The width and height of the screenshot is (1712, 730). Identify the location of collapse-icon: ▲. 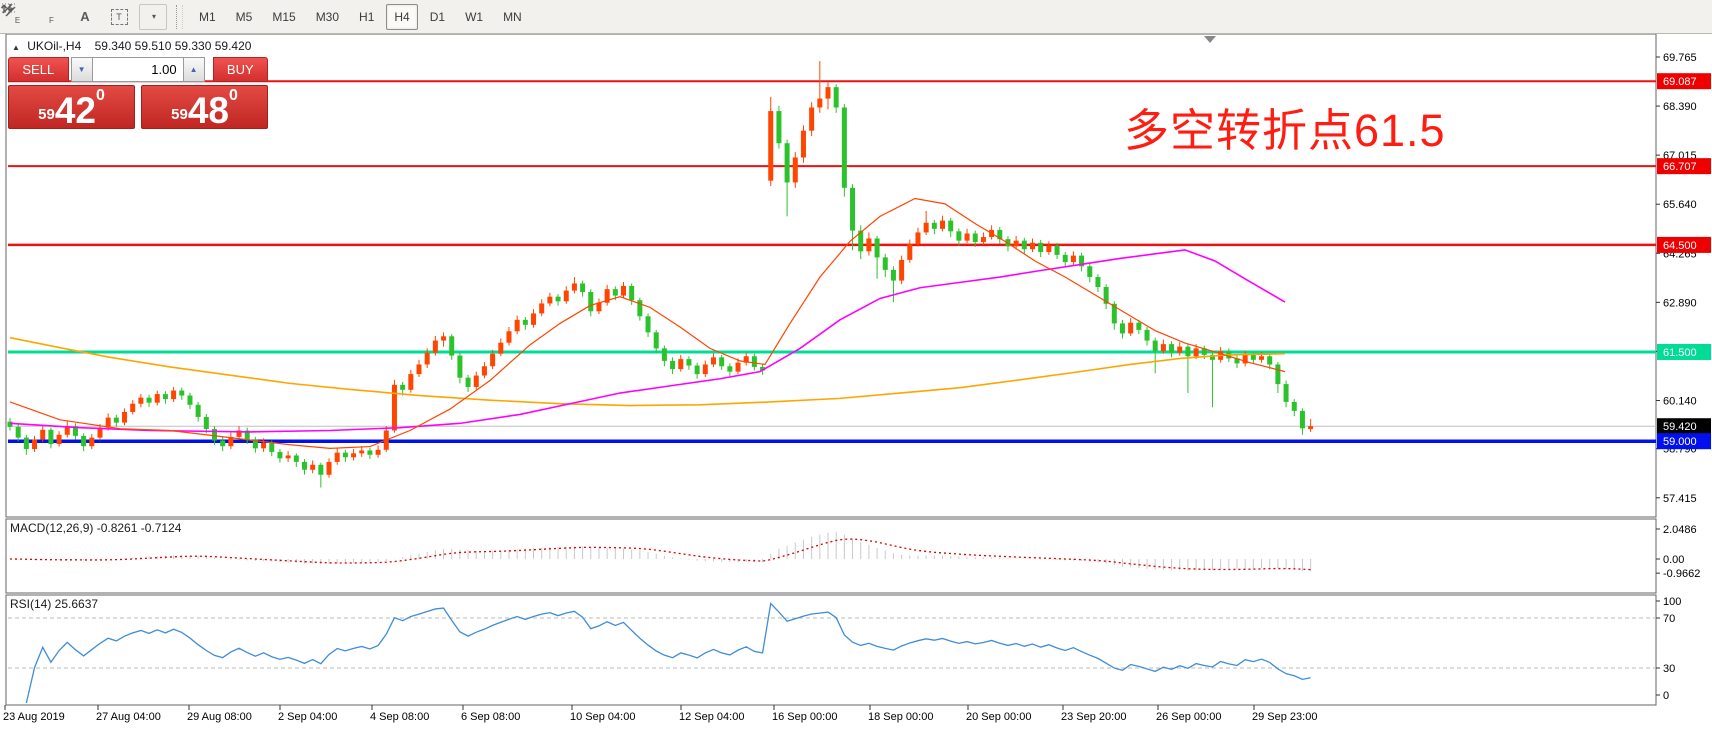
(16, 47).